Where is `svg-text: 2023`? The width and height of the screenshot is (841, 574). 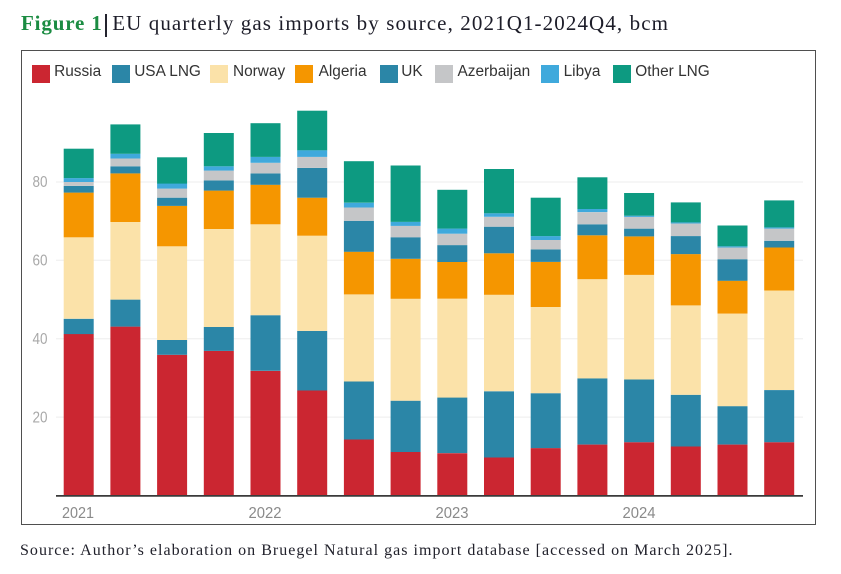 svg-text: 2023 is located at coordinates (452, 513).